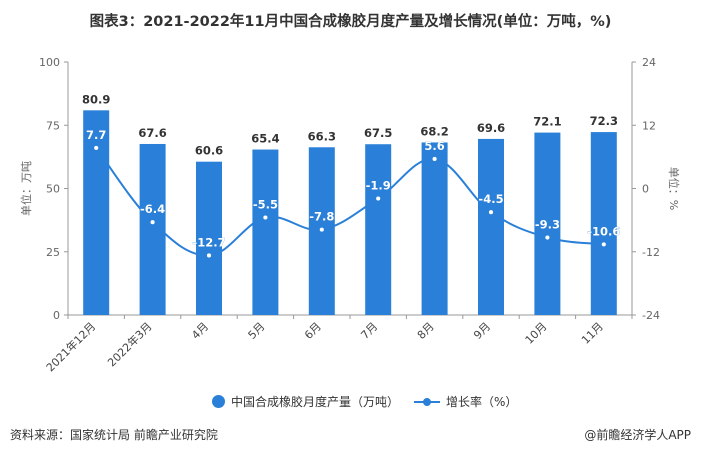 The image size is (701, 458). What do you see at coordinates (313, 331) in the screenshot?
I see `x-tick-label: 6月` at bounding box center [313, 331].